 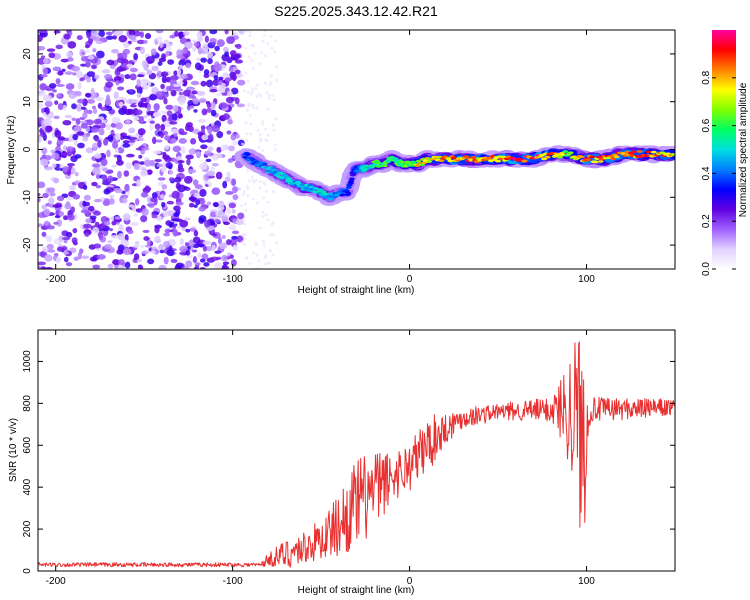 What do you see at coordinates (27, 244) in the screenshot?
I see `y-tick-label: -20` at bounding box center [27, 244].